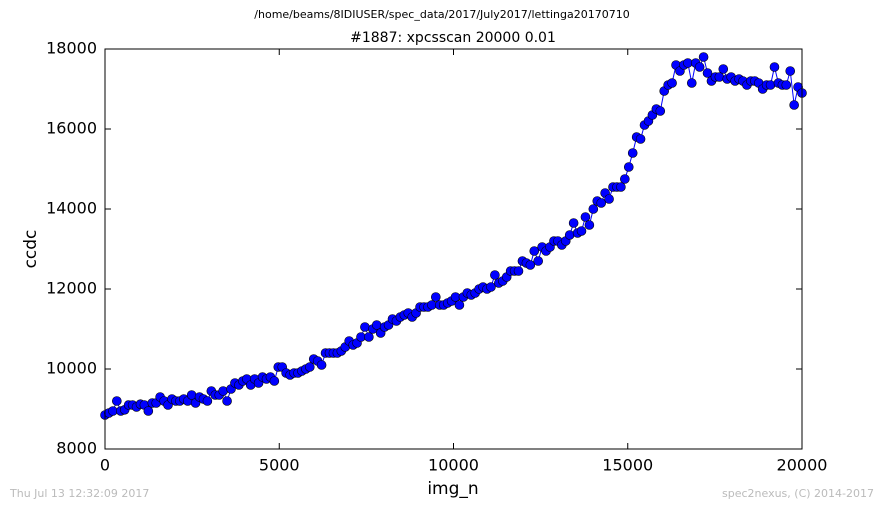  I want to click on footer-left: Thu Jul 13 12:32:09 2017, so click(79, 493).